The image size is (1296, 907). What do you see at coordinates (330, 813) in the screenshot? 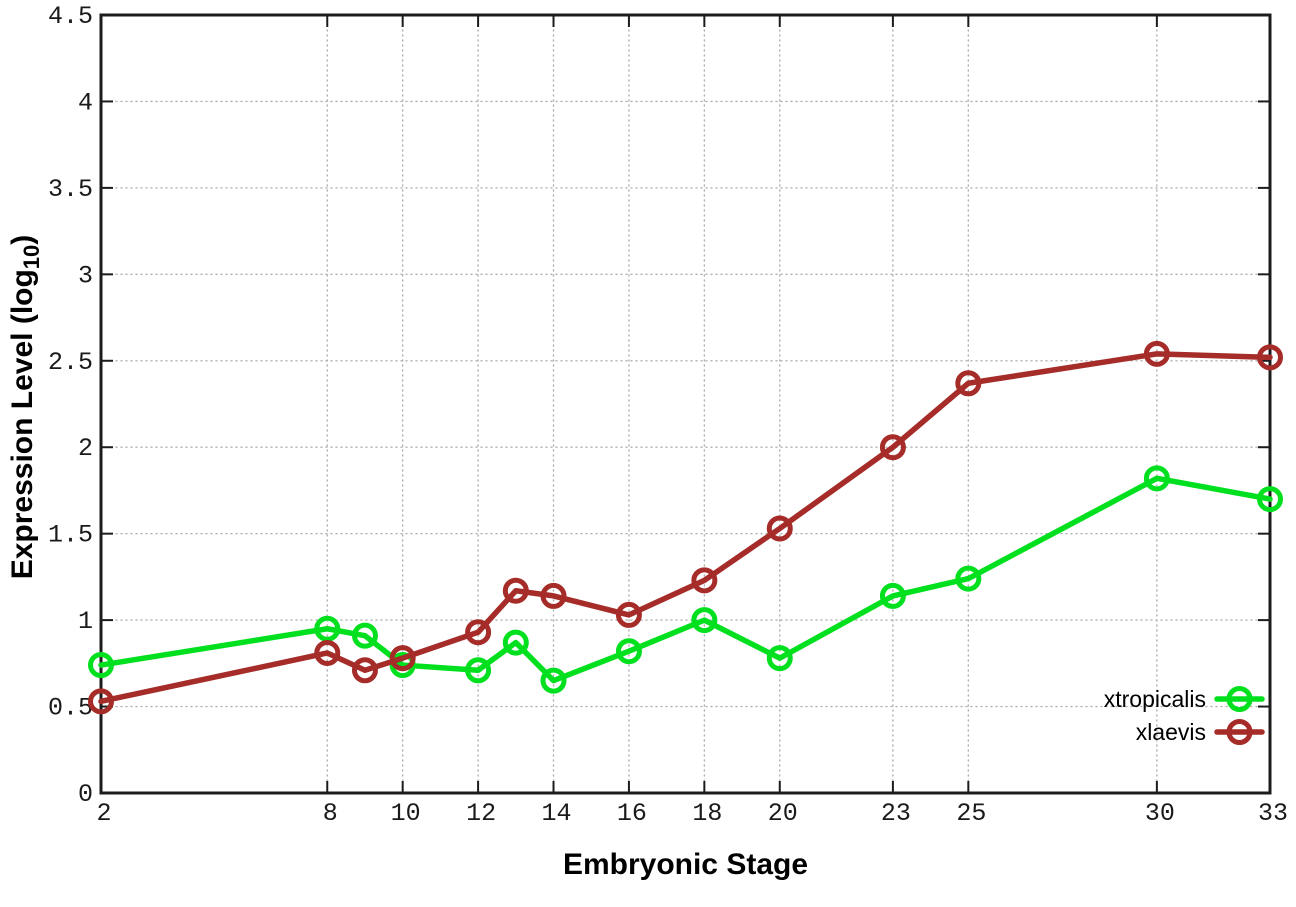
I see `x-tick-label: 8` at bounding box center [330, 813].